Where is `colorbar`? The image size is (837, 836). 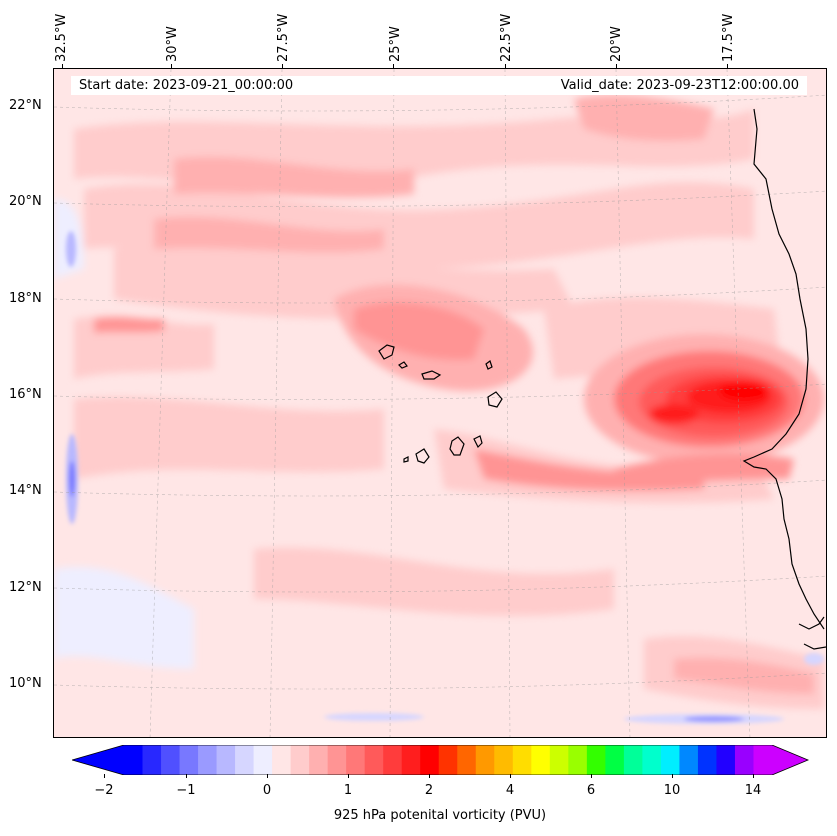 colorbar is located at coordinates (441, 760).